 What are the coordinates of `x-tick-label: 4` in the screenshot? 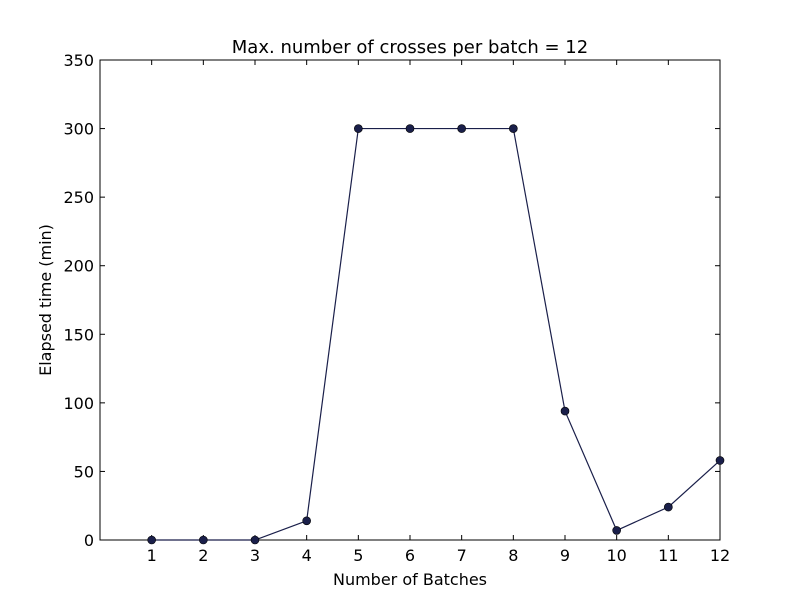 It's located at (307, 555).